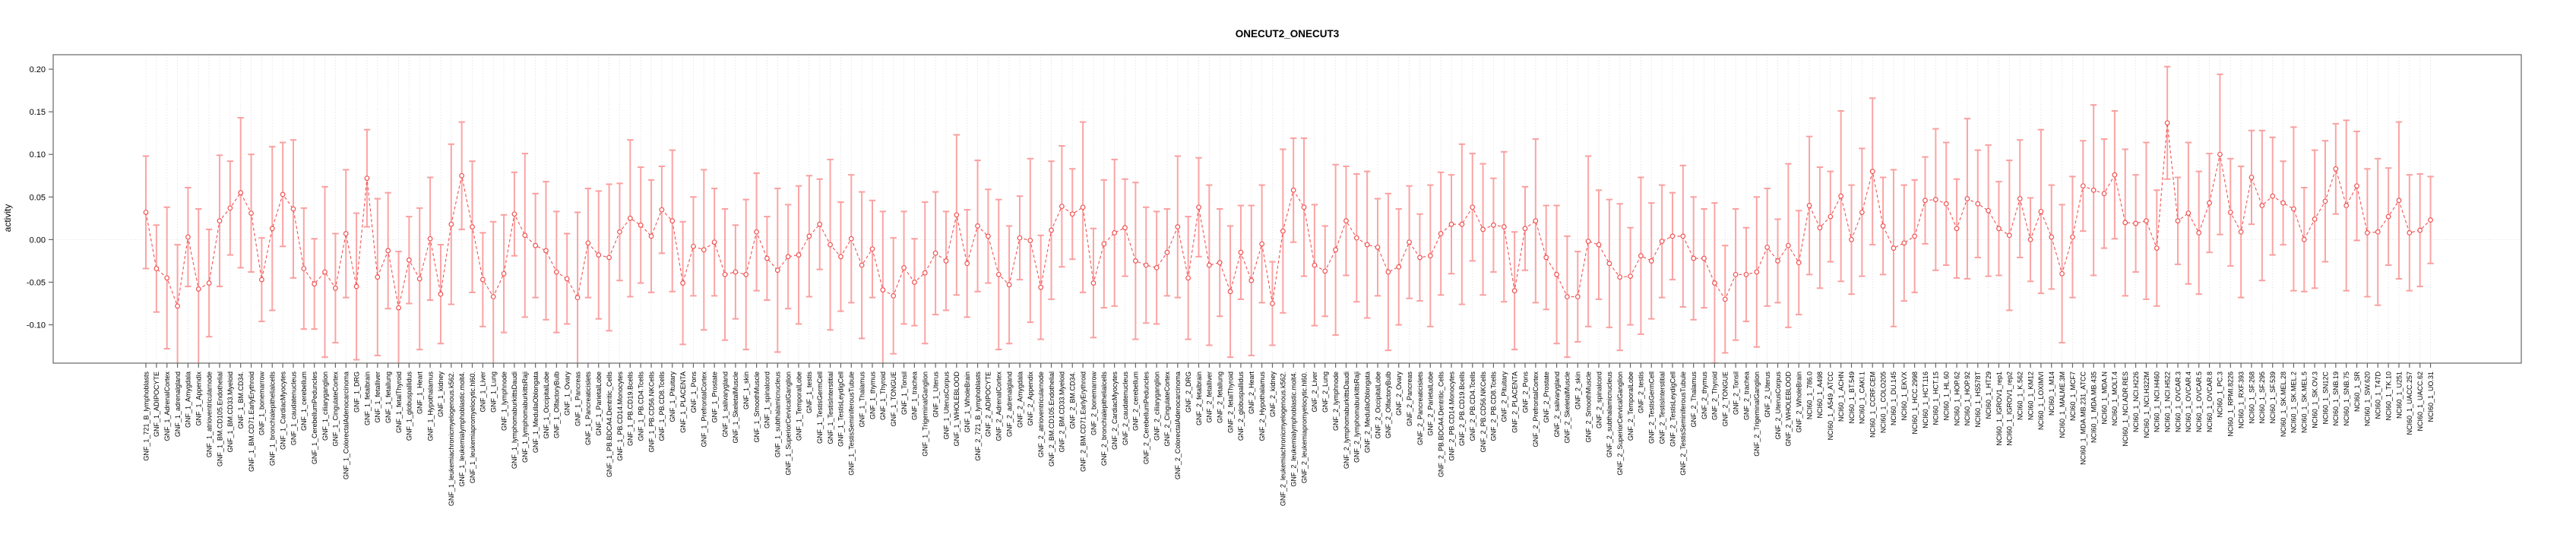 The height and width of the screenshot is (547, 2576). I want to click on x-tick-label: GNF_2_PrefrontalCortex, so click(1536, 409).